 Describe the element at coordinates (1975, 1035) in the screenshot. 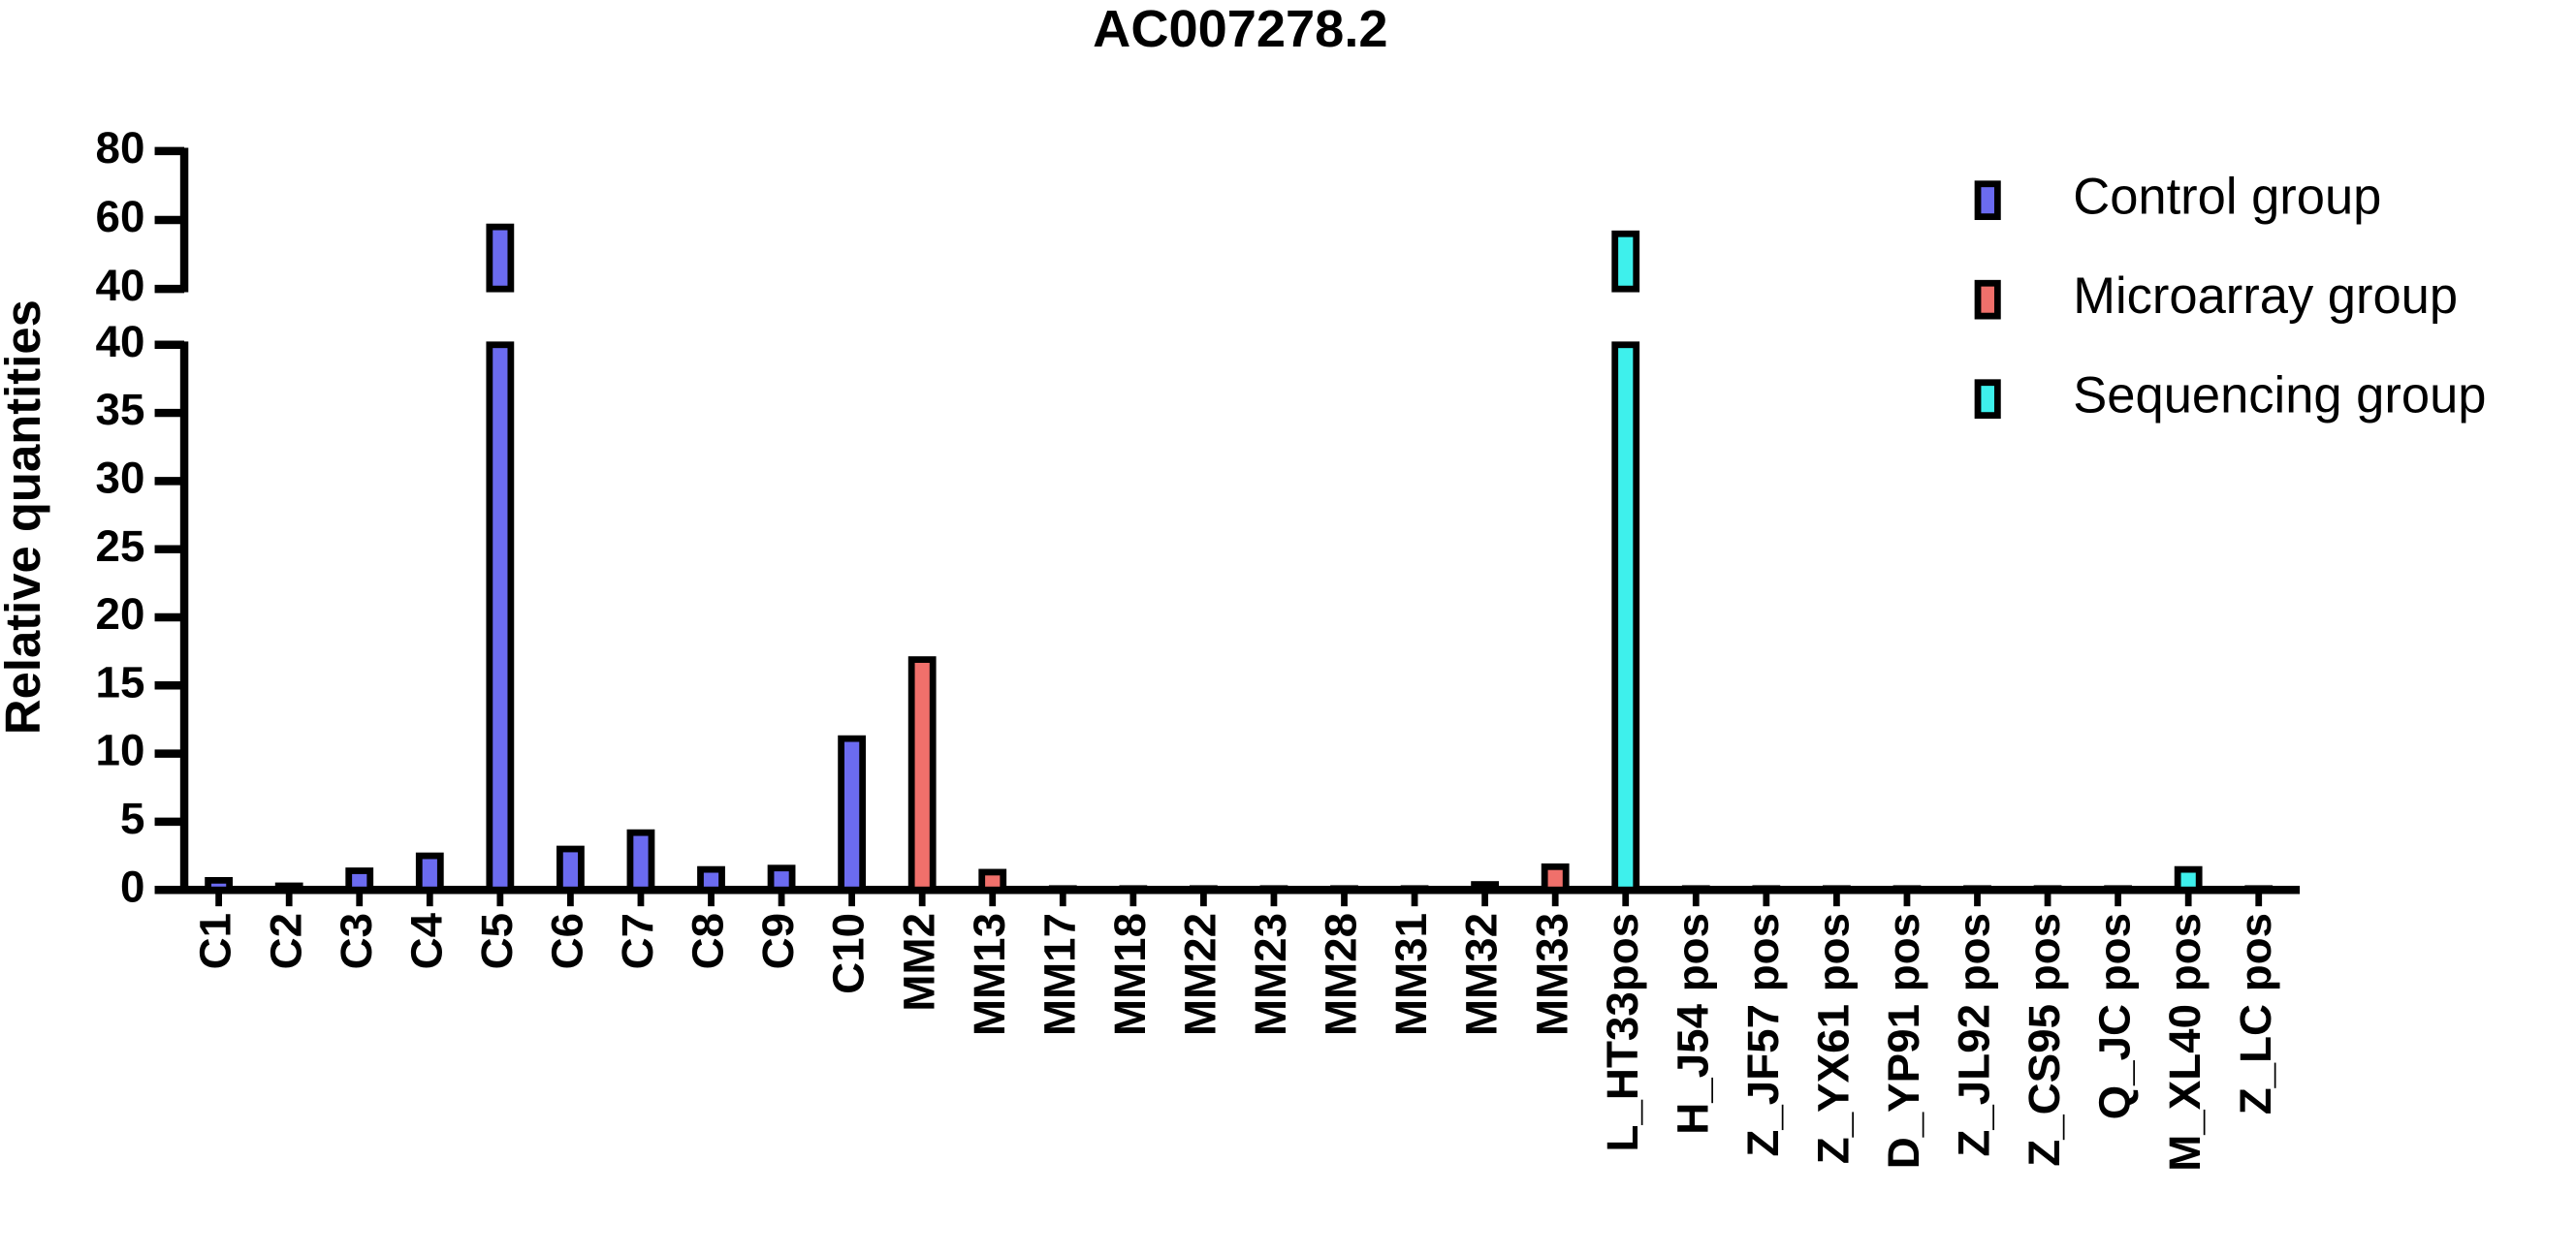

I see `x-tick-label: Z_JL92 pos` at that location.